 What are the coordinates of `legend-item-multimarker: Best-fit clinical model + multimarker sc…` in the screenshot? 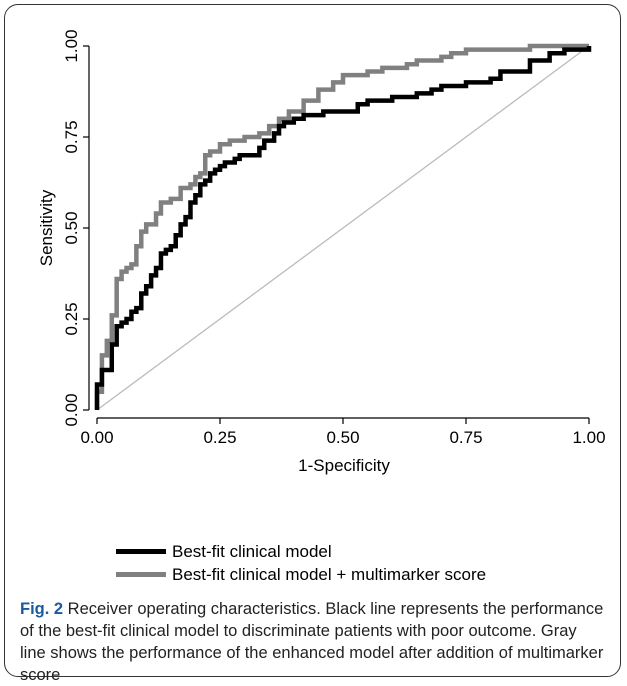 It's located at (301, 574).